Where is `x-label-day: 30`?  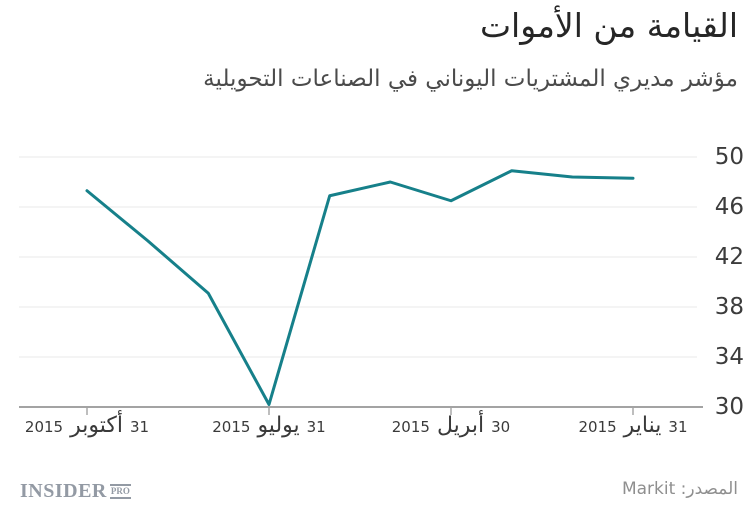 x-label-day: 30 is located at coordinates (501, 427).